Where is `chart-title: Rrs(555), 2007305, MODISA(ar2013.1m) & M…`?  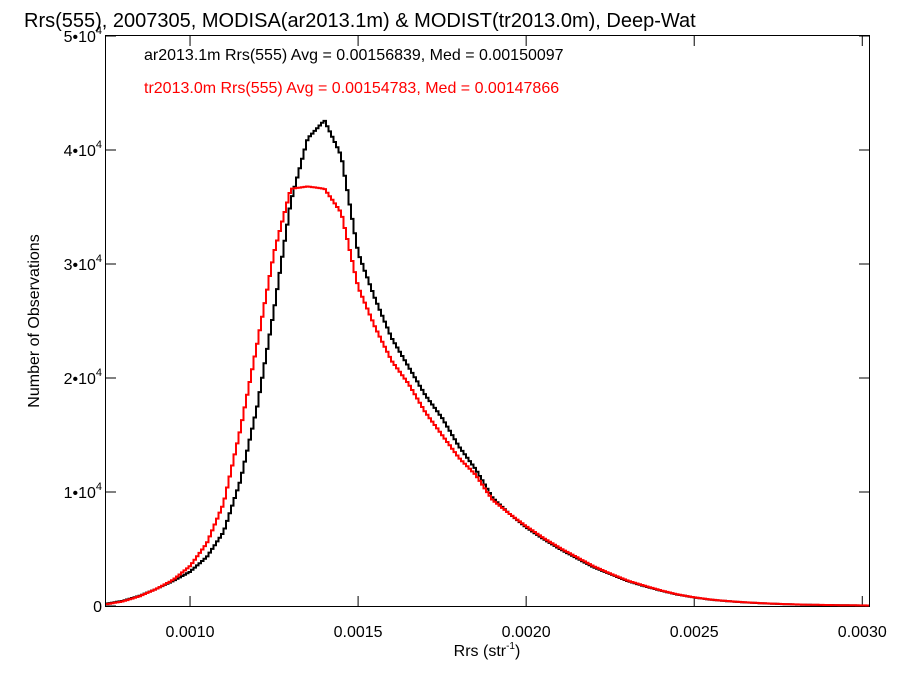 chart-title: Rrs(555), 2007305, MODISA(ar2013.1m) & M… is located at coordinates (360, 21).